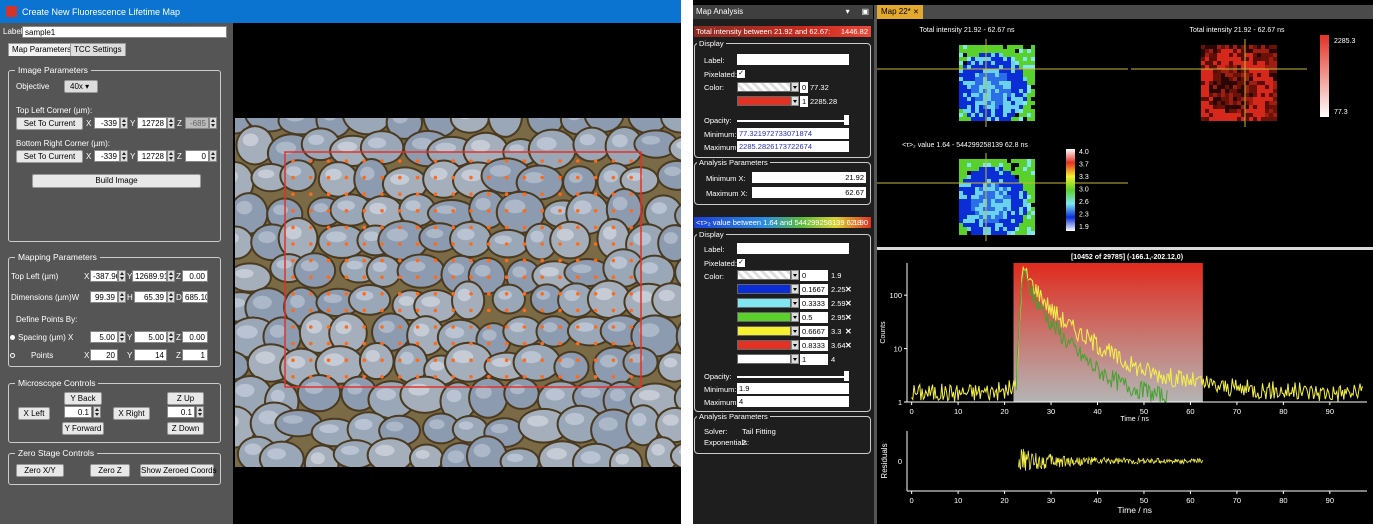 This screenshot has width=1373, height=526. What do you see at coordinates (78, 412) in the screenshot?
I see `xy-step-input: 0.1` at bounding box center [78, 412].